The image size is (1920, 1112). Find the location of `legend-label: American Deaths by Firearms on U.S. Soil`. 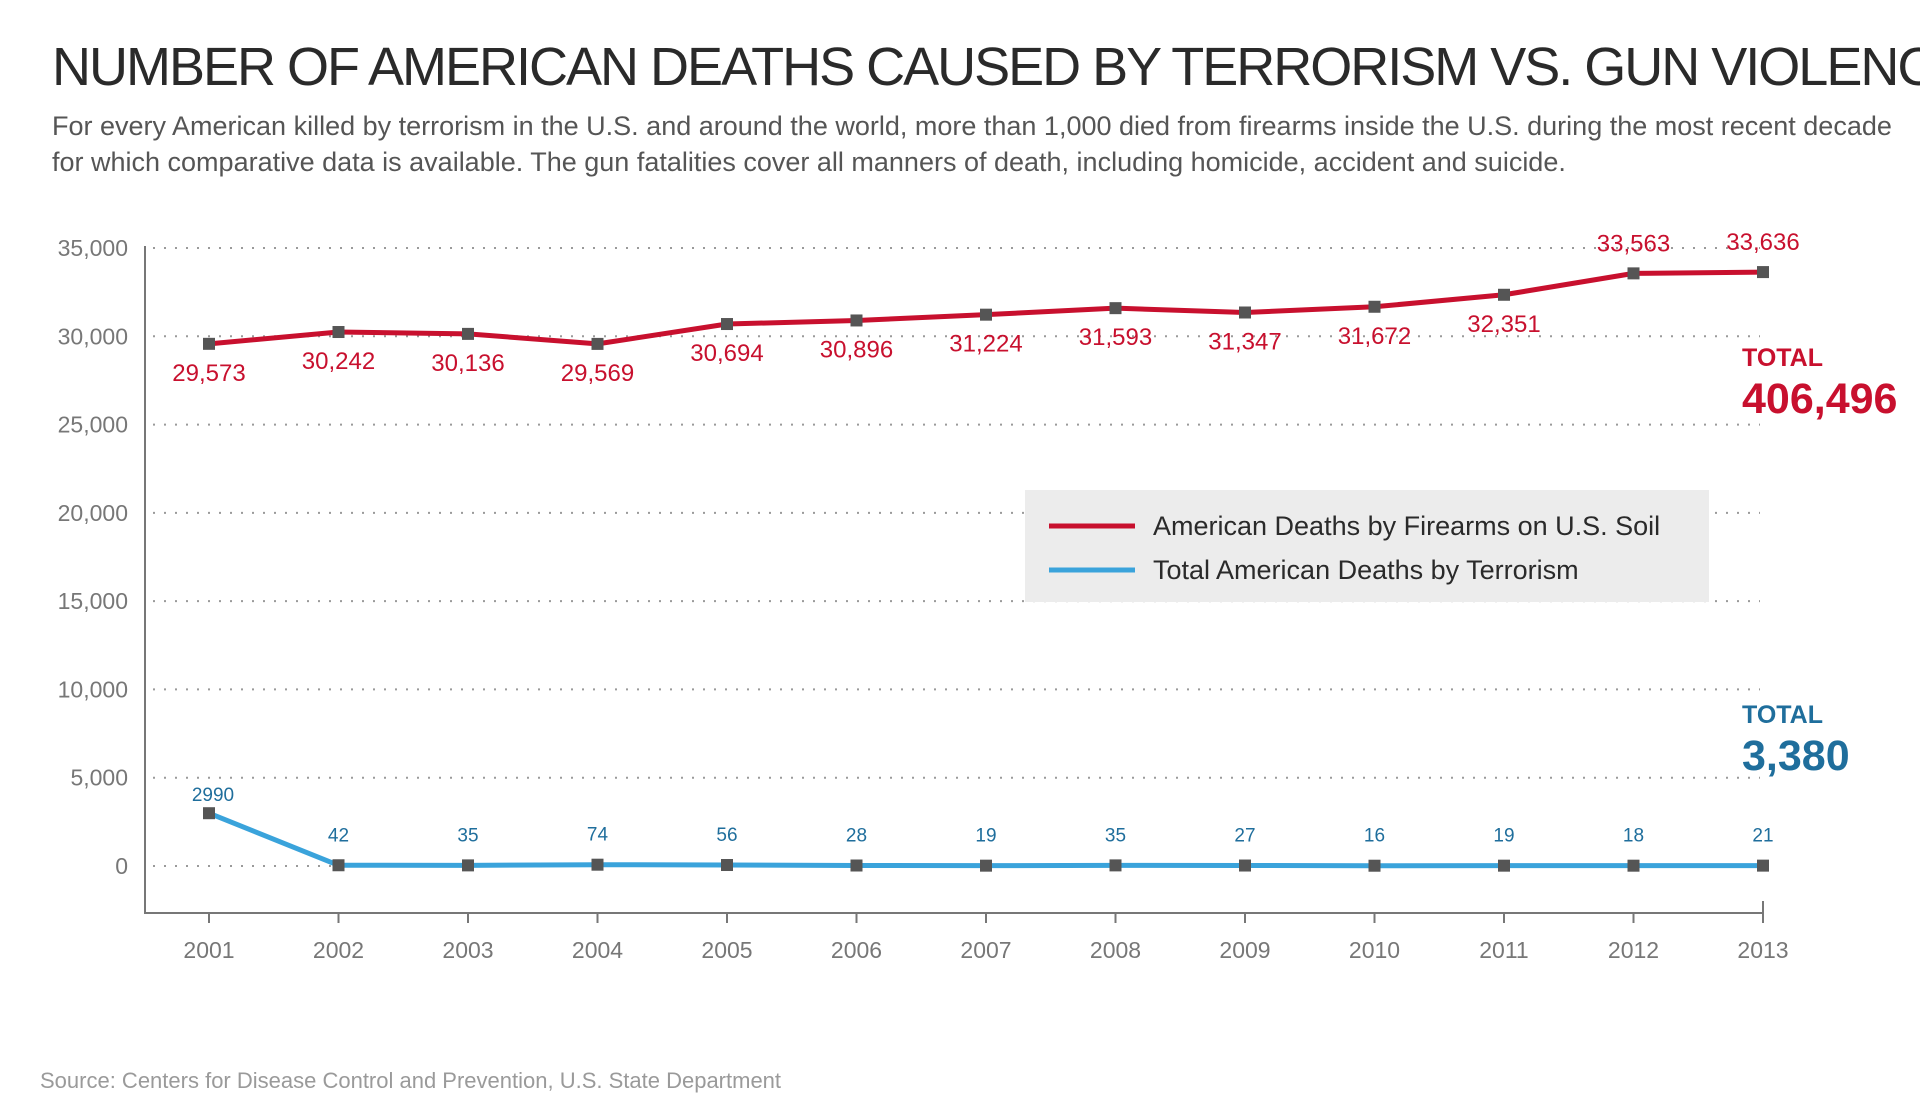

legend-label: American Deaths by Firearms on U.S. Soil is located at coordinates (1406, 526).